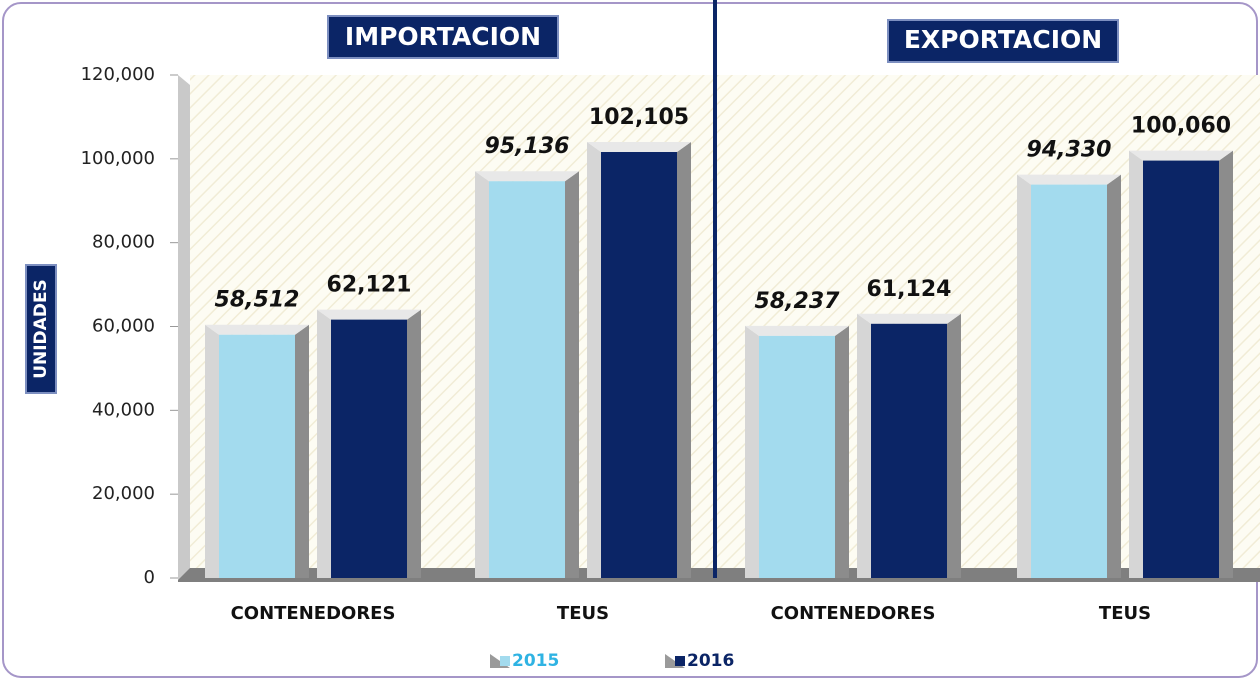 This screenshot has width=1260, height=680. Describe the element at coordinates (1181, 126) in the screenshot. I see `data-label: 100,060` at that location.